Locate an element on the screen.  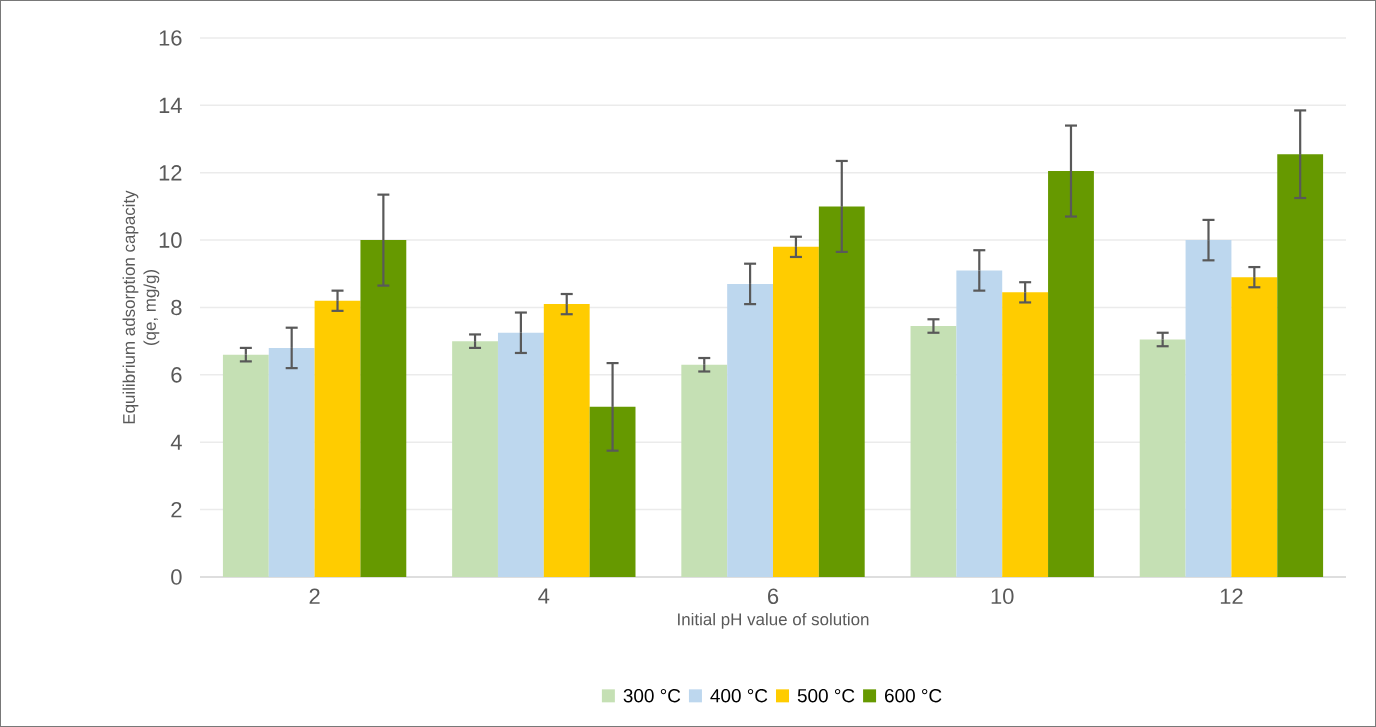
y-tick-label: 4 is located at coordinates (176, 442).